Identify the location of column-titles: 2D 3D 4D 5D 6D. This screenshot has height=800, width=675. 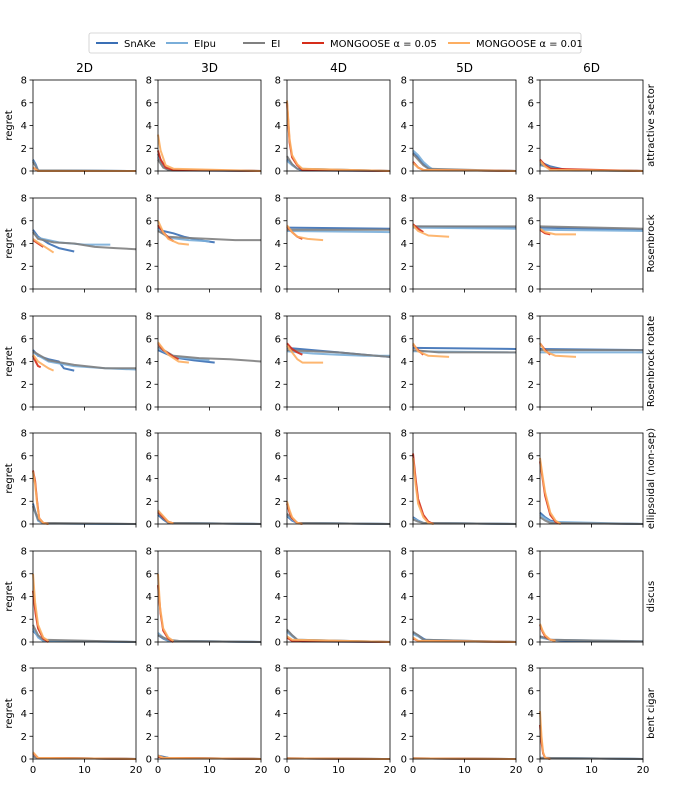
(338, 68).